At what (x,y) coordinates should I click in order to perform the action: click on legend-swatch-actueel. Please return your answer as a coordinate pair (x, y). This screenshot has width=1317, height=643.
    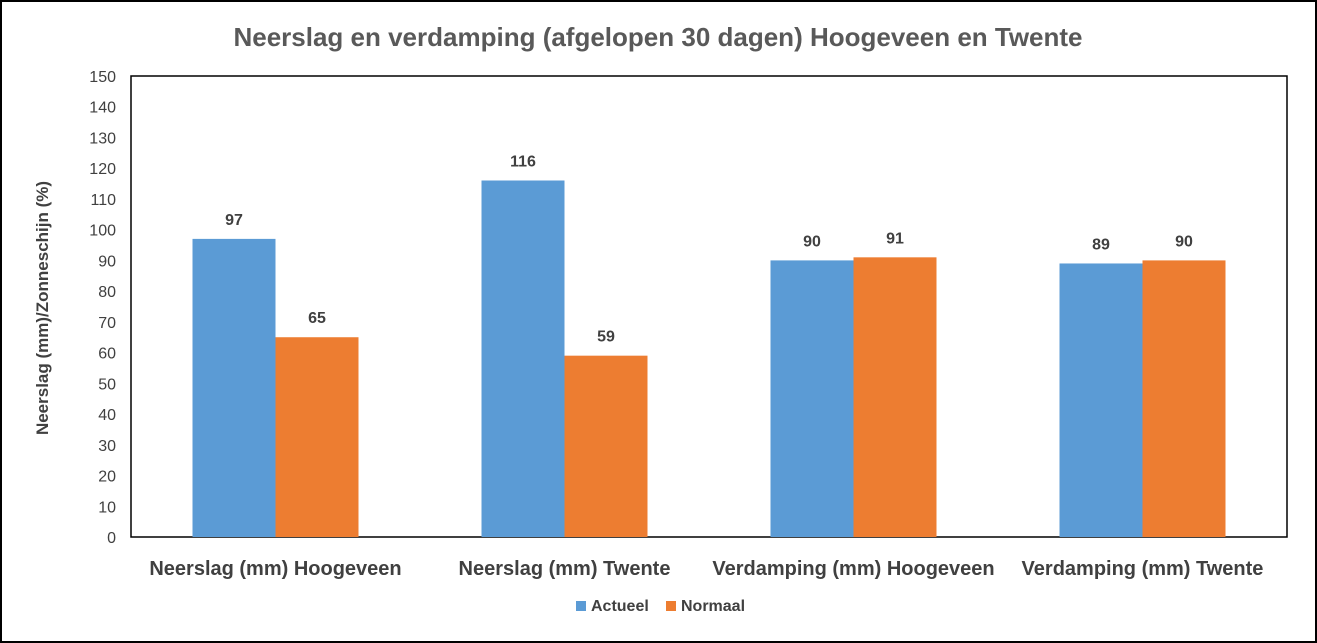
    Looking at the image, I should click on (581, 606).